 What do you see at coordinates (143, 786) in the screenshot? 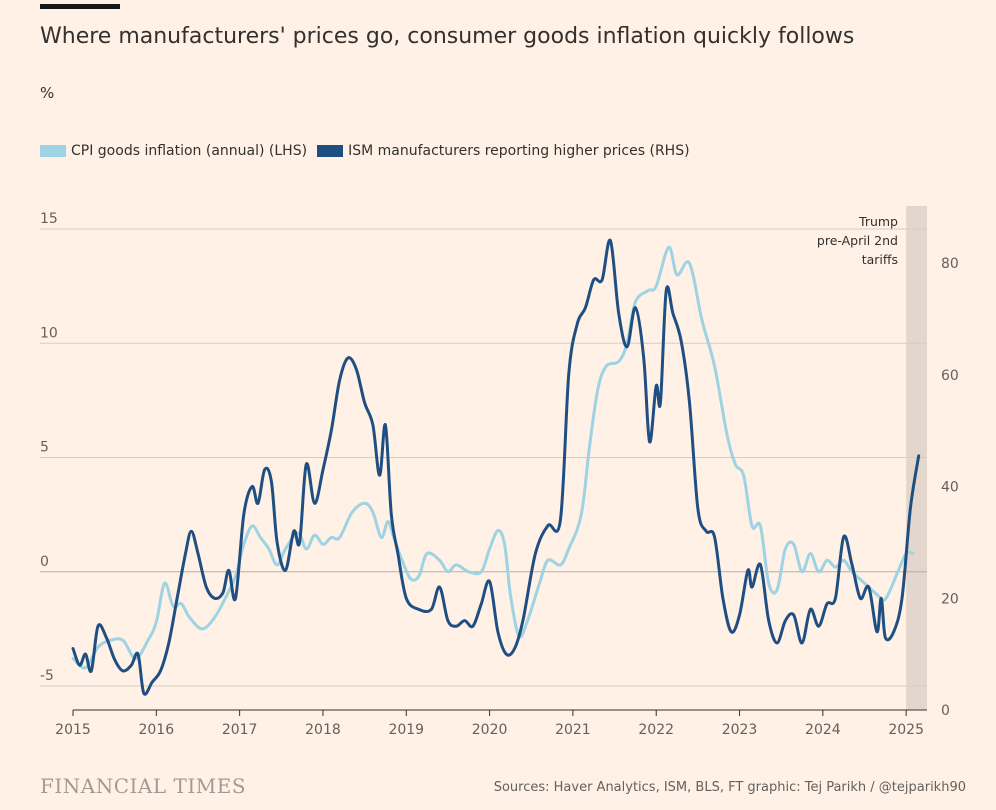
I see `ft-brand-logo: FINANCIAL TIMES` at bounding box center [143, 786].